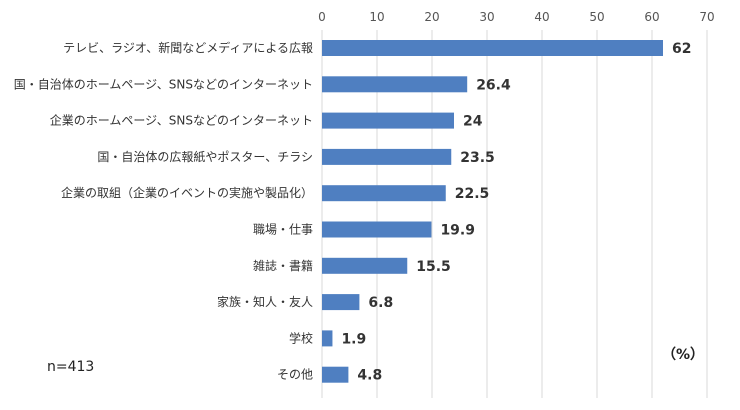  What do you see at coordinates (301, 337) in the screenshot?
I see `category-label: 学校` at bounding box center [301, 337].